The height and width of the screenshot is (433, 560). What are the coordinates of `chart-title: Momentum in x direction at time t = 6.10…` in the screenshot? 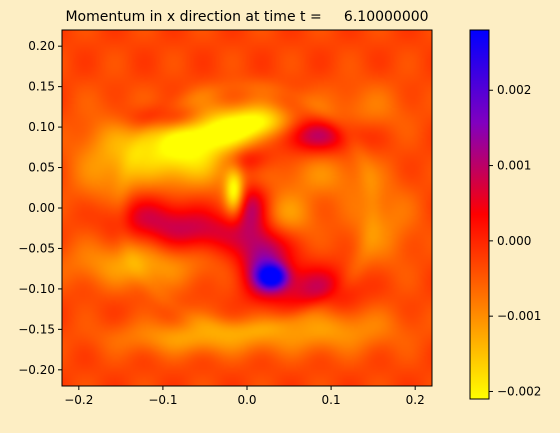 It's located at (246, 17).